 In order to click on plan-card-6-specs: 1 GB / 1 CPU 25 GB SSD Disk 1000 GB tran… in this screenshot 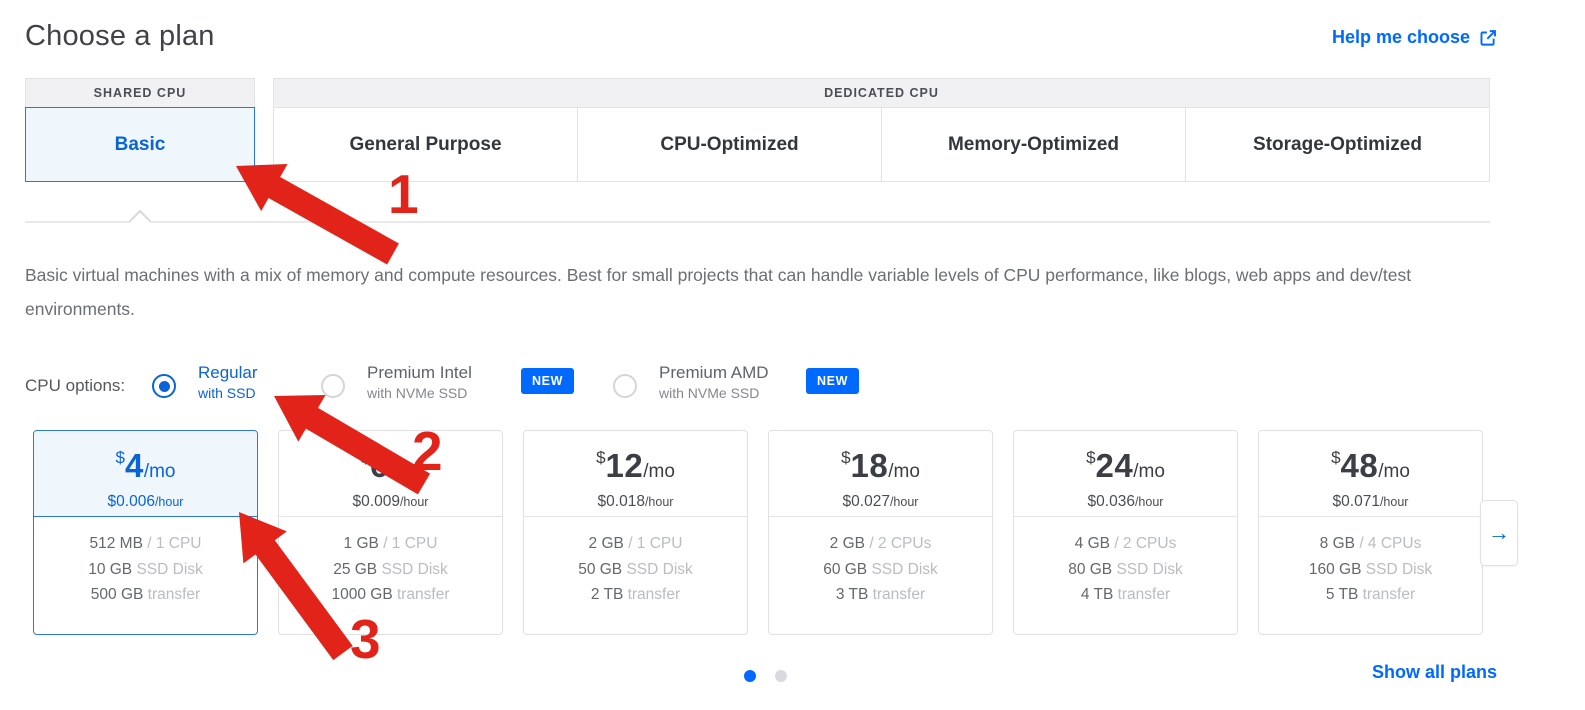, I will do `click(390, 569)`.